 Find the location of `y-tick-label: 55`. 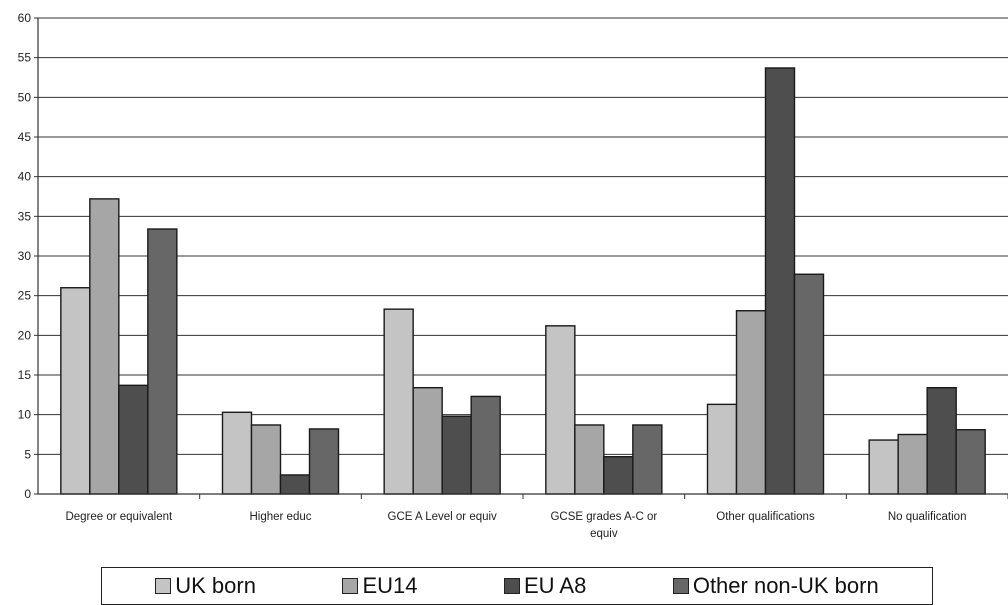

y-tick-label: 55 is located at coordinates (25, 58).